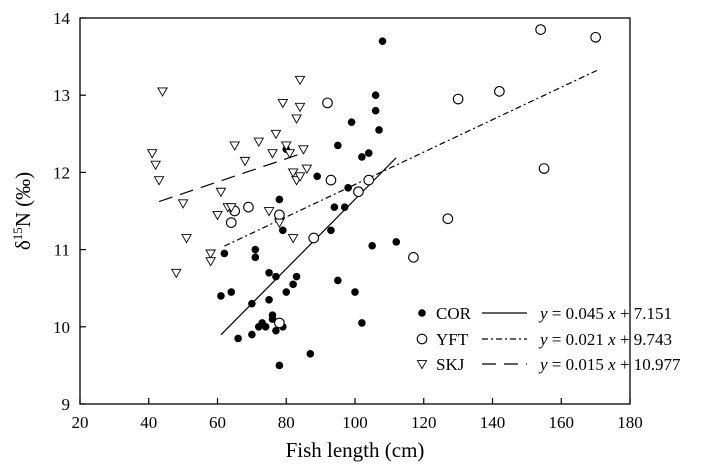  Describe the element at coordinates (578, 364) in the screenshot. I see `equation-slope: = 0.015` at that location.